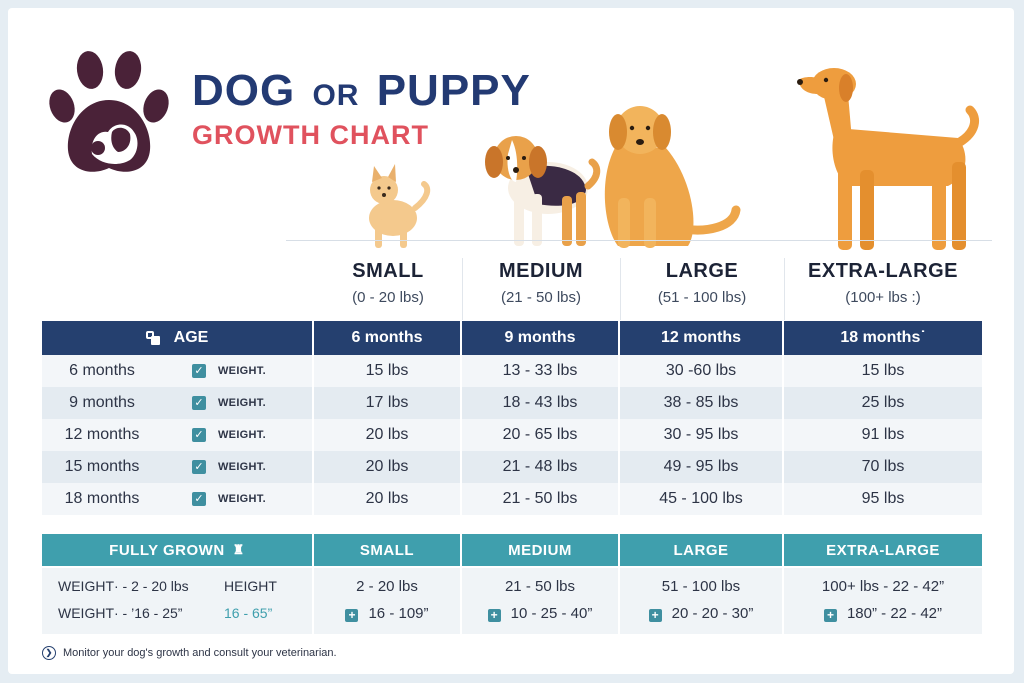  What do you see at coordinates (883, 402) in the screenshot?
I see `weight-value: 25 lbs` at bounding box center [883, 402].